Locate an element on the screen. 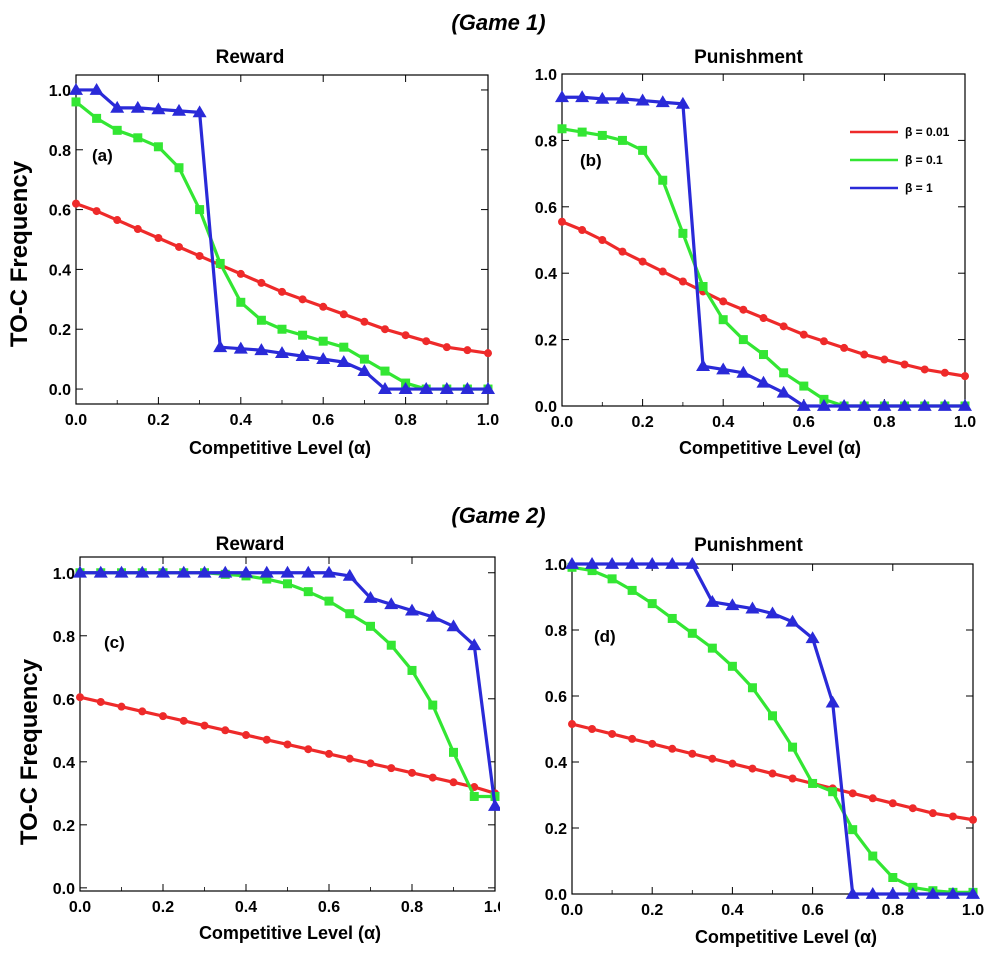 The width and height of the screenshot is (997, 964). game1-title: (Game 1) is located at coordinates (498, 22).